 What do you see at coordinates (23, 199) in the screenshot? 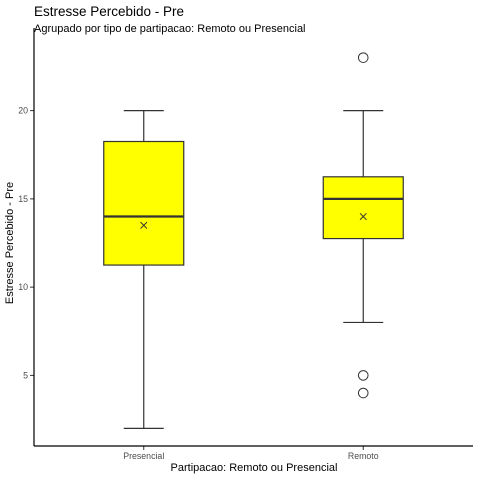
I see `y-tick-label: 15` at bounding box center [23, 199].